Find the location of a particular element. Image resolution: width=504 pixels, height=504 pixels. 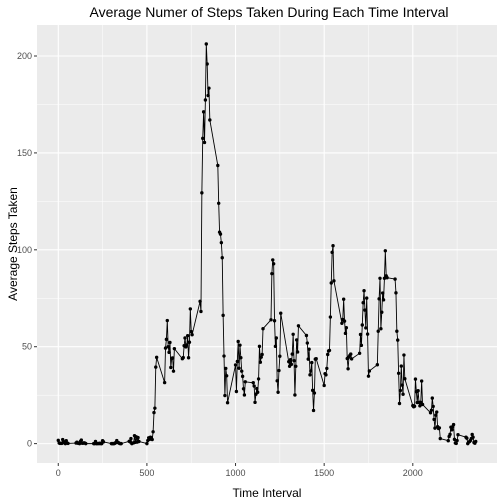

x-tick-label: 1000 is located at coordinates (236, 473).